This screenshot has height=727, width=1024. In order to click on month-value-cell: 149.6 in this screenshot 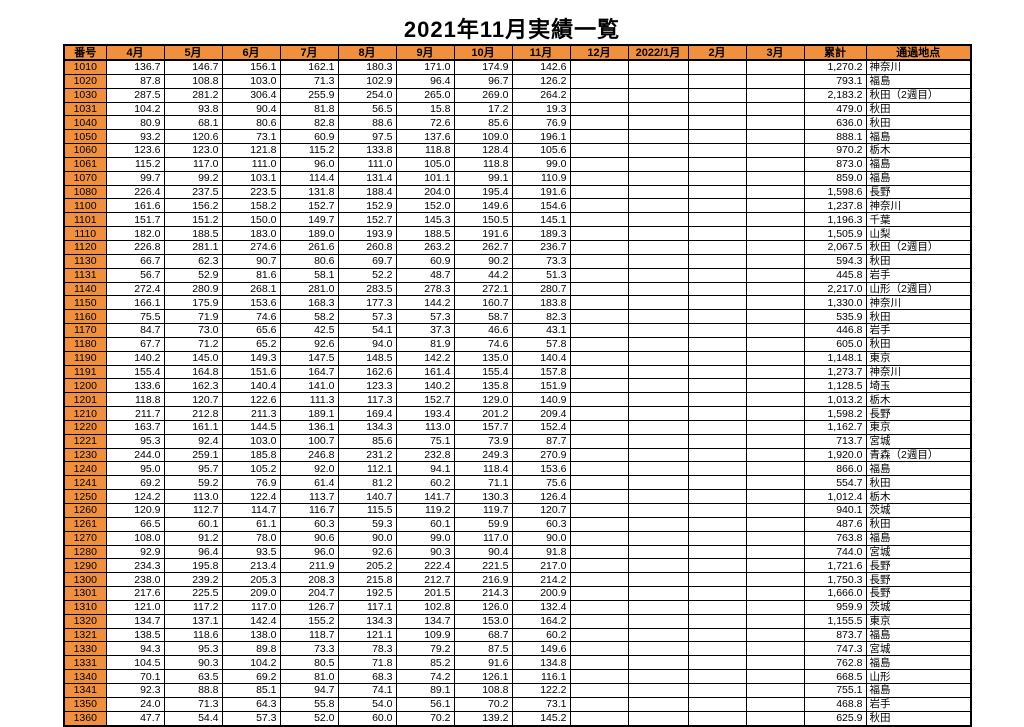, I will do `click(483, 206)`.